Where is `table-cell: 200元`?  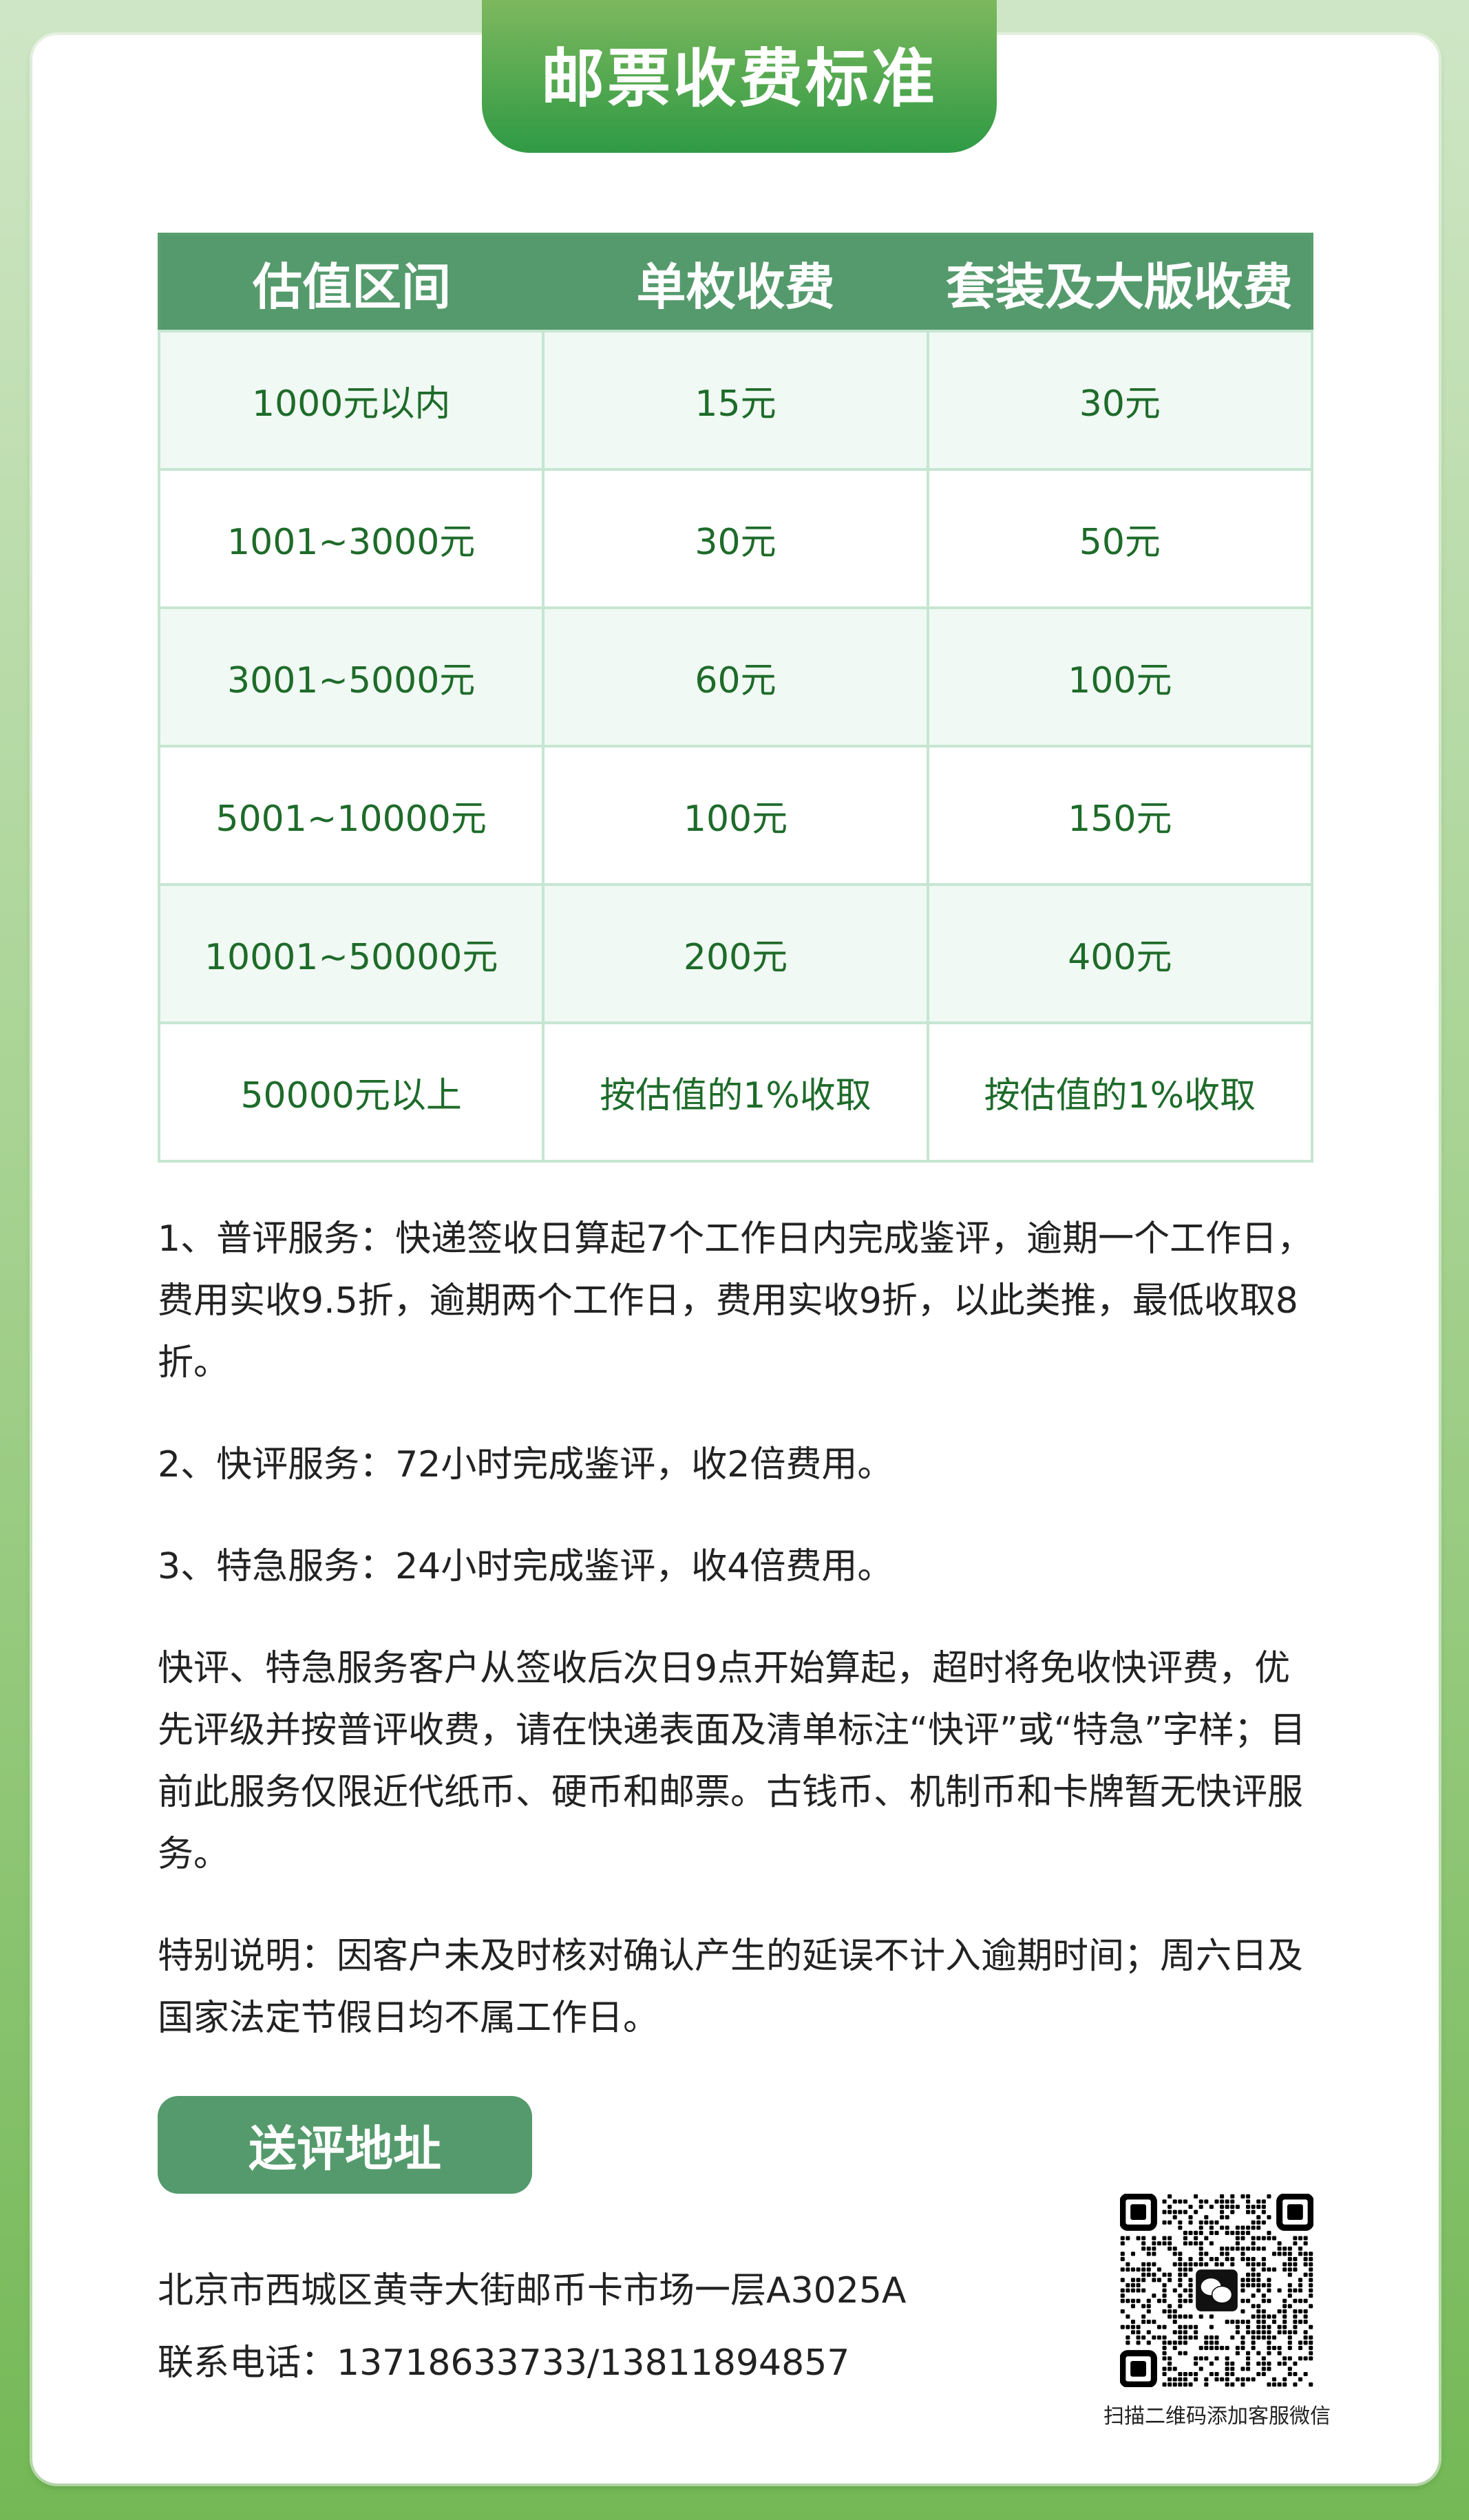 table-cell: 200元 is located at coordinates (735, 953).